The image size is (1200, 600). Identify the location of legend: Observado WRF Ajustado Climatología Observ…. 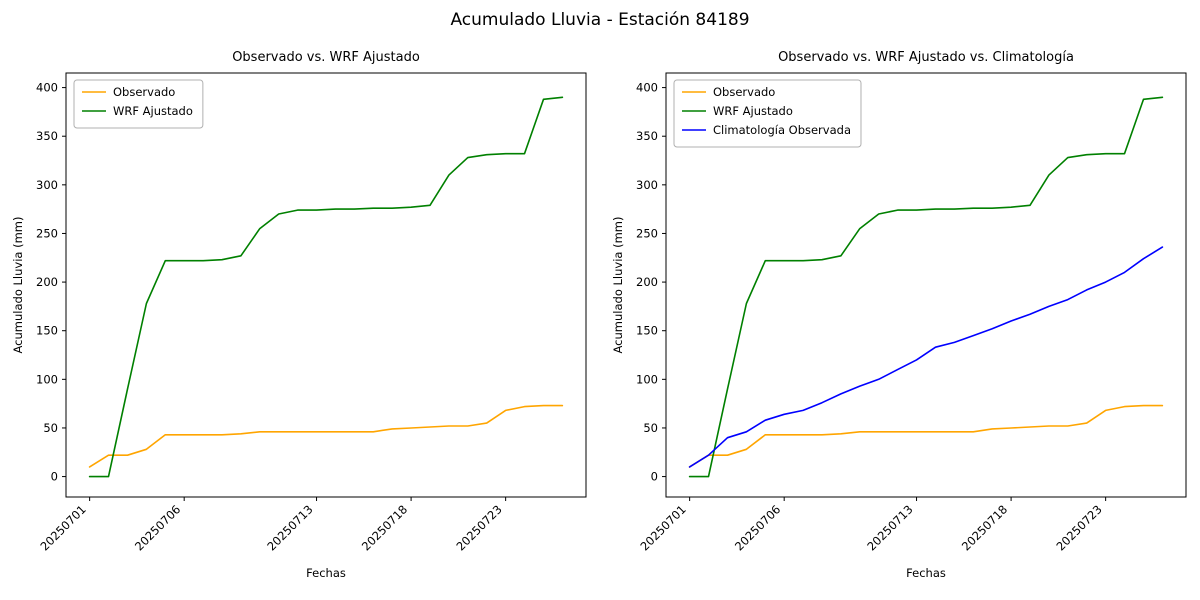
(767, 113).